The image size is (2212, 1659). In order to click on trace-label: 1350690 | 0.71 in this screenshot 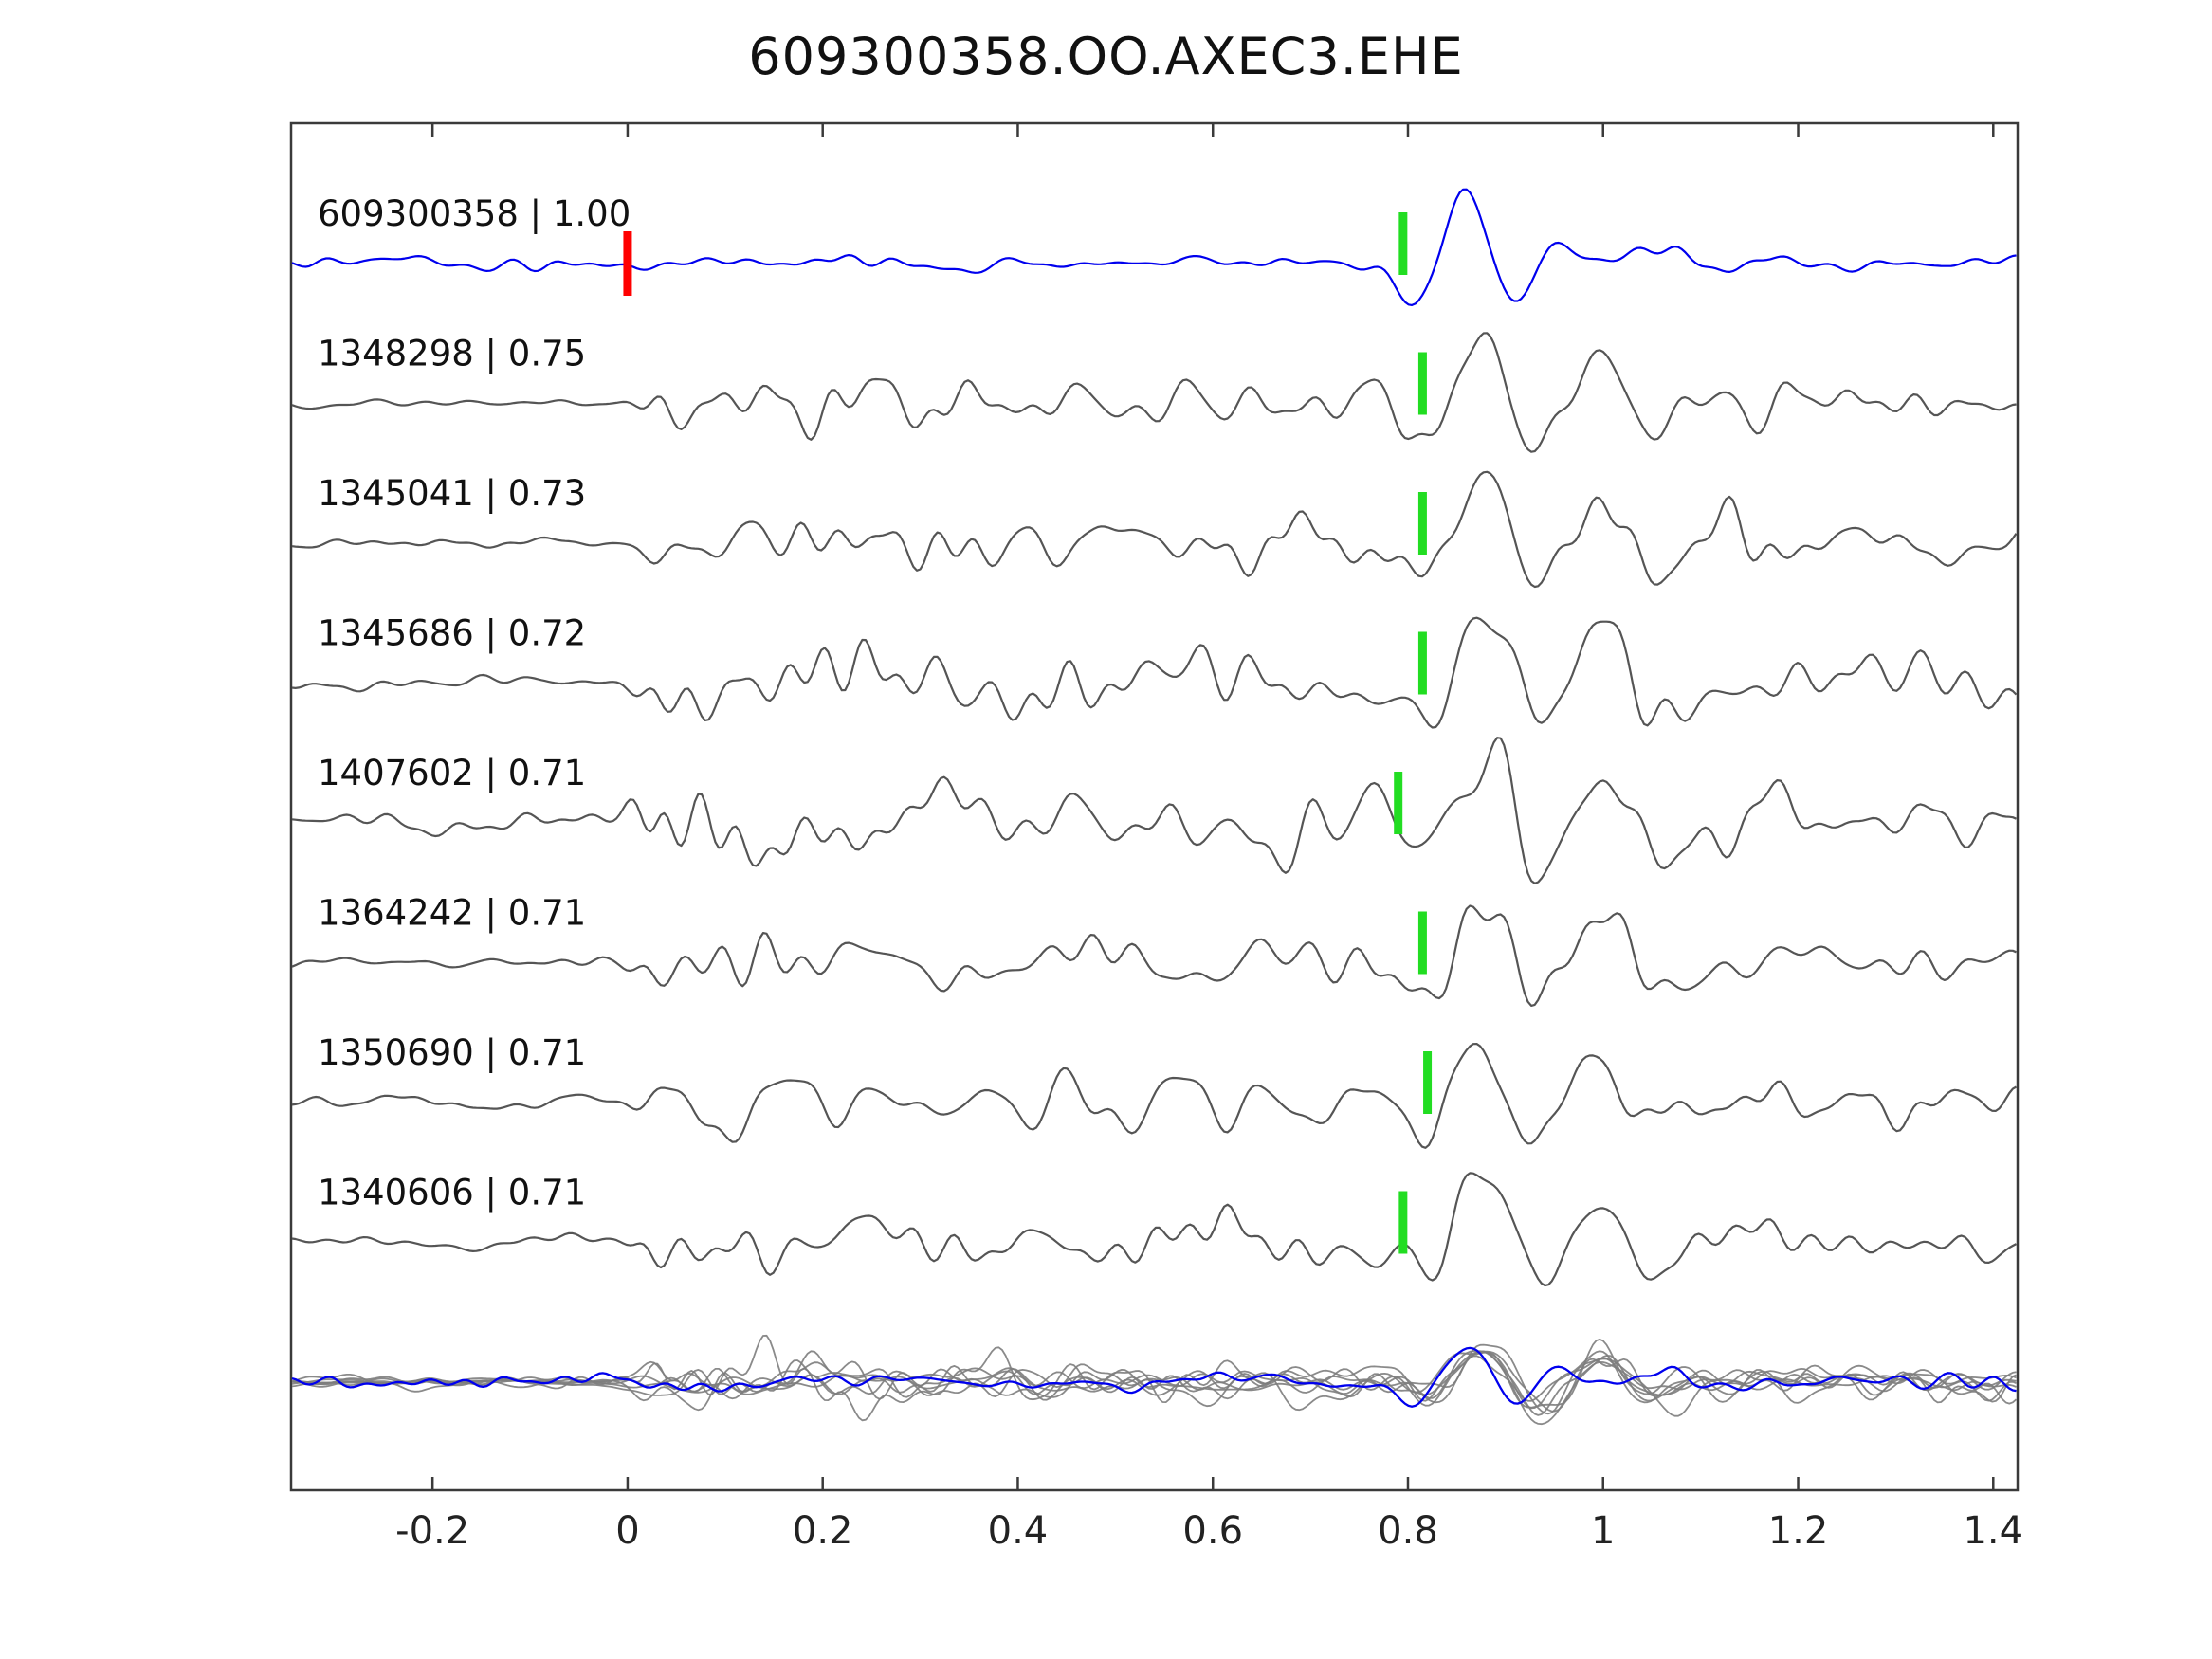, I will do `click(452, 1052)`.